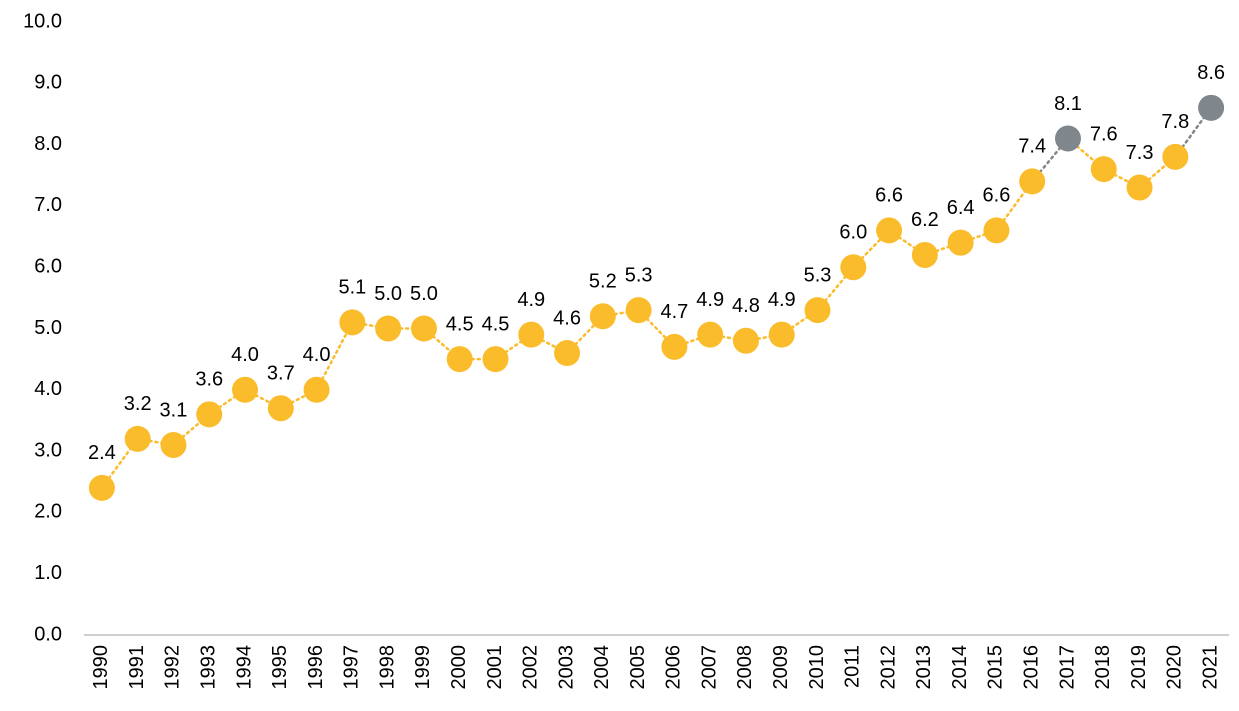 The height and width of the screenshot is (711, 1239). Describe the element at coordinates (48, 266) in the screenshot. I see `y-tick-label: 6.0` at that location.